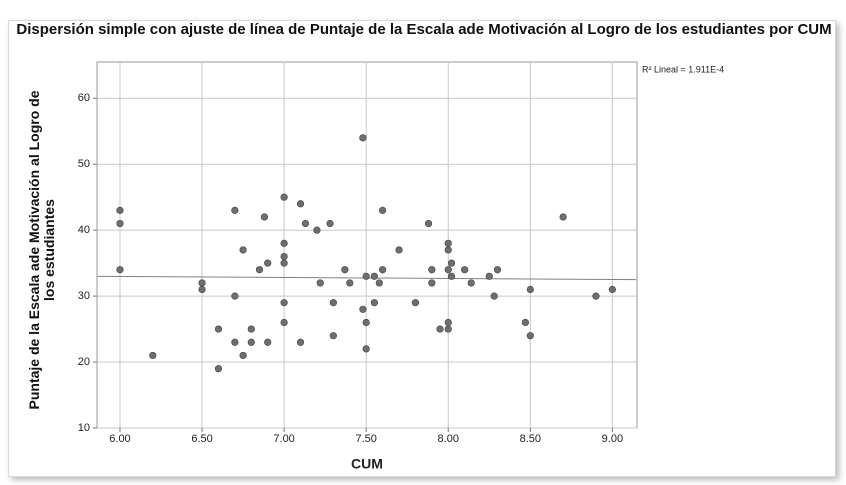 The width and height of the screenshot is (846, 485). What do you see at coordinates (683, 69) in the screenshot?
I see `r2-annotation: R² Lineal = 1.911E-4` at bounding box center [683, 69].